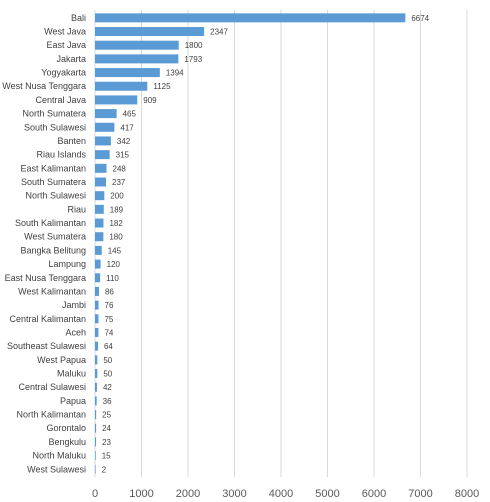 The height and width of the screenshot is (502, 490). What do you see at coordinates (71, 59) in the screenshot?
I see `category-label: Jakarta` at bounding box center [71, 59].